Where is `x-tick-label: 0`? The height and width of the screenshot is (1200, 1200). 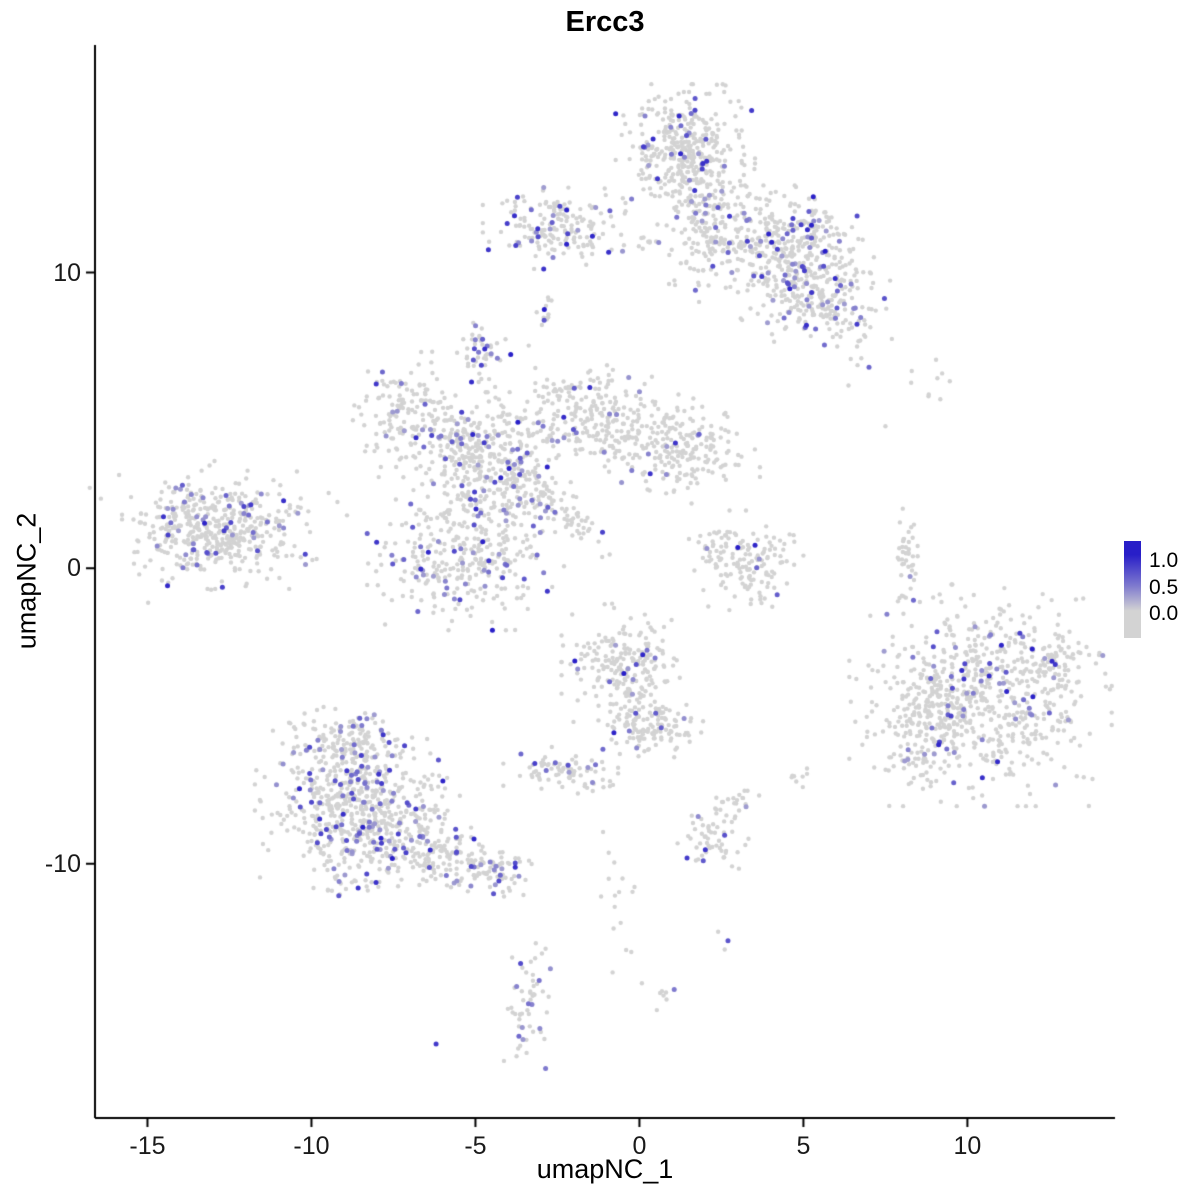 x-tick-label: 0 is located at coordinates (639, 1146).